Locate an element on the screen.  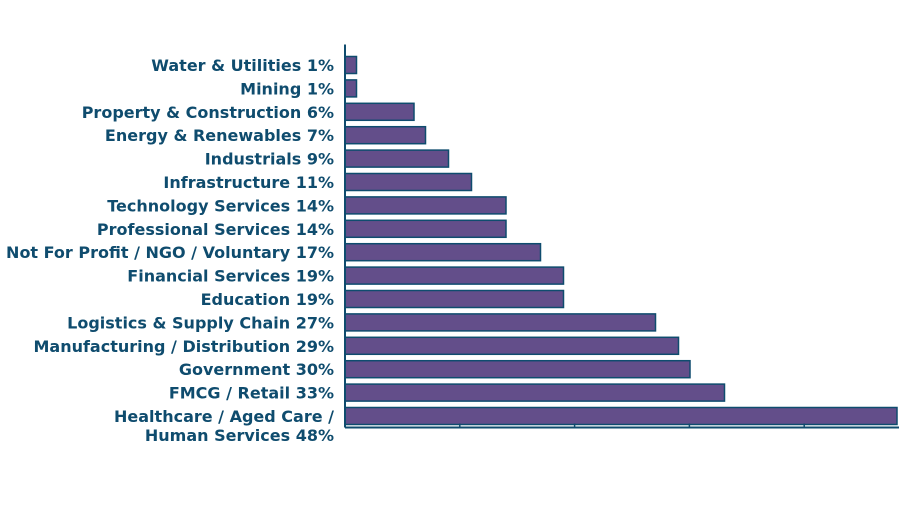
category-label-7: Professional Services 14% is located at coordinates (215, 229).